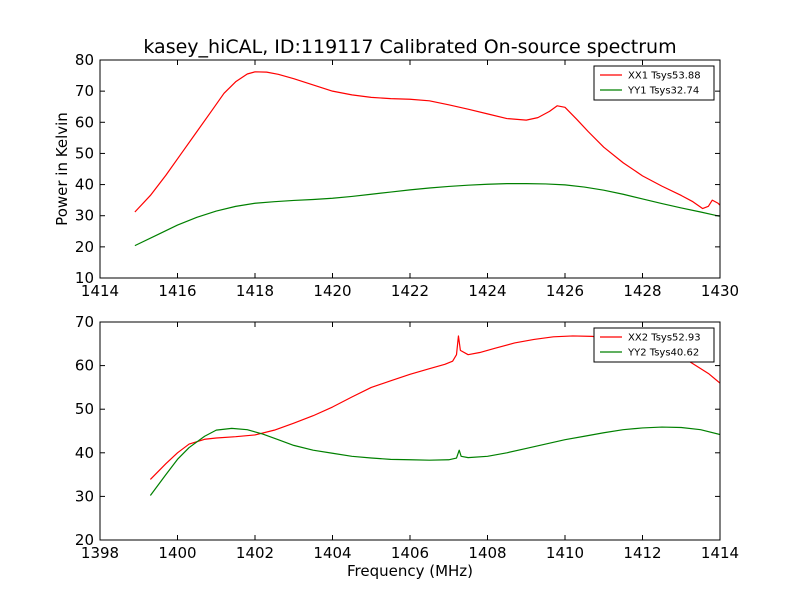  What do you see at coordinates (255, 553) in the screenshot?
I see `x-tick-label: 1402` at bounding box center [255, 553].